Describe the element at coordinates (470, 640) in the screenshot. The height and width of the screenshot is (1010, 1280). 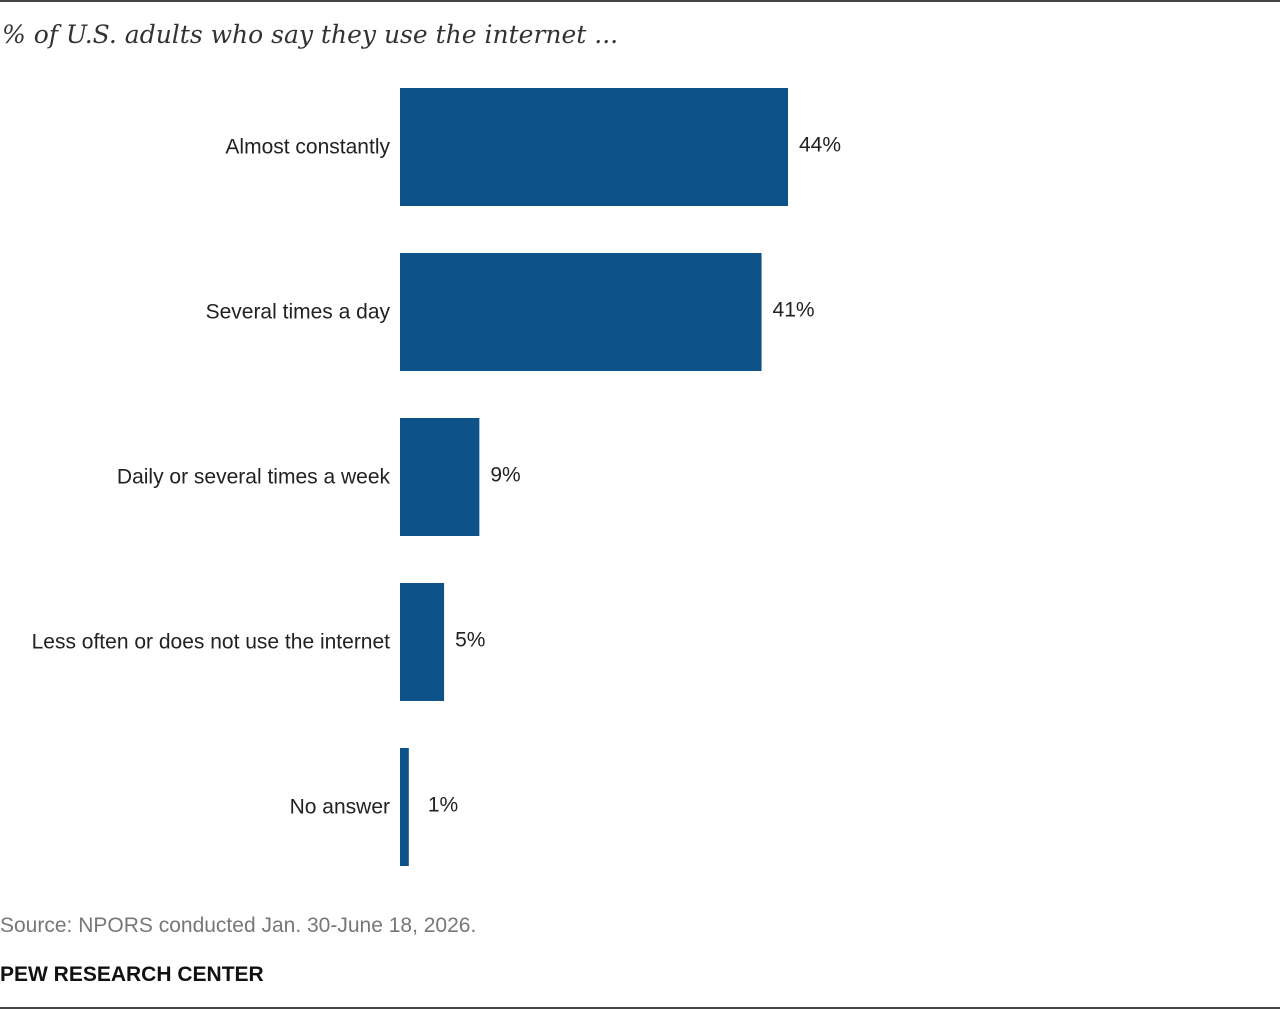
I see `value-label-3: 5%` at that location.